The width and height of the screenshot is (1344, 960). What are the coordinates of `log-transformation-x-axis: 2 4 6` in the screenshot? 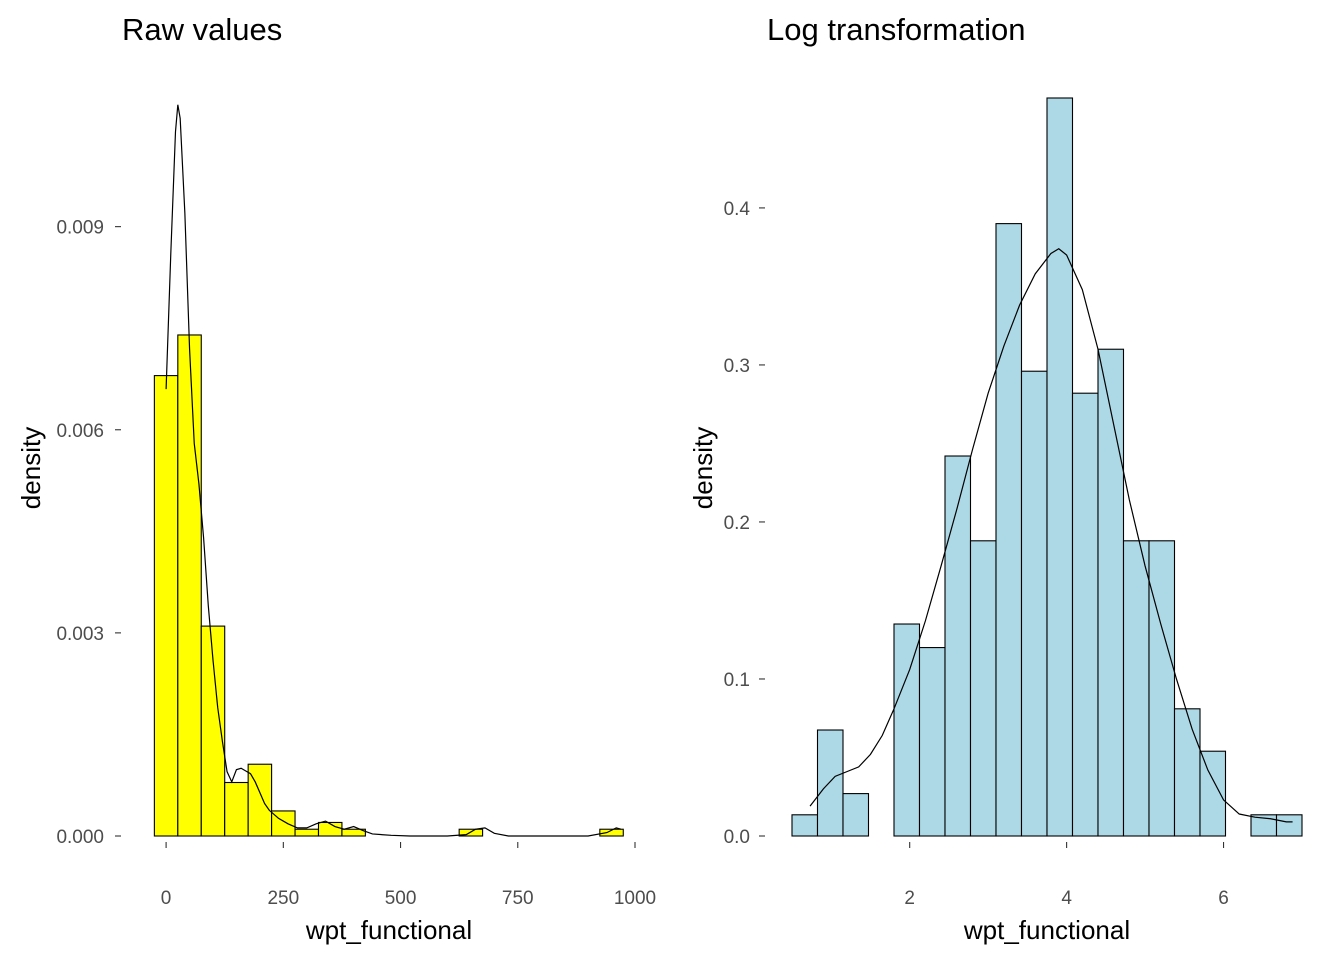 It's located at (1066, 875).